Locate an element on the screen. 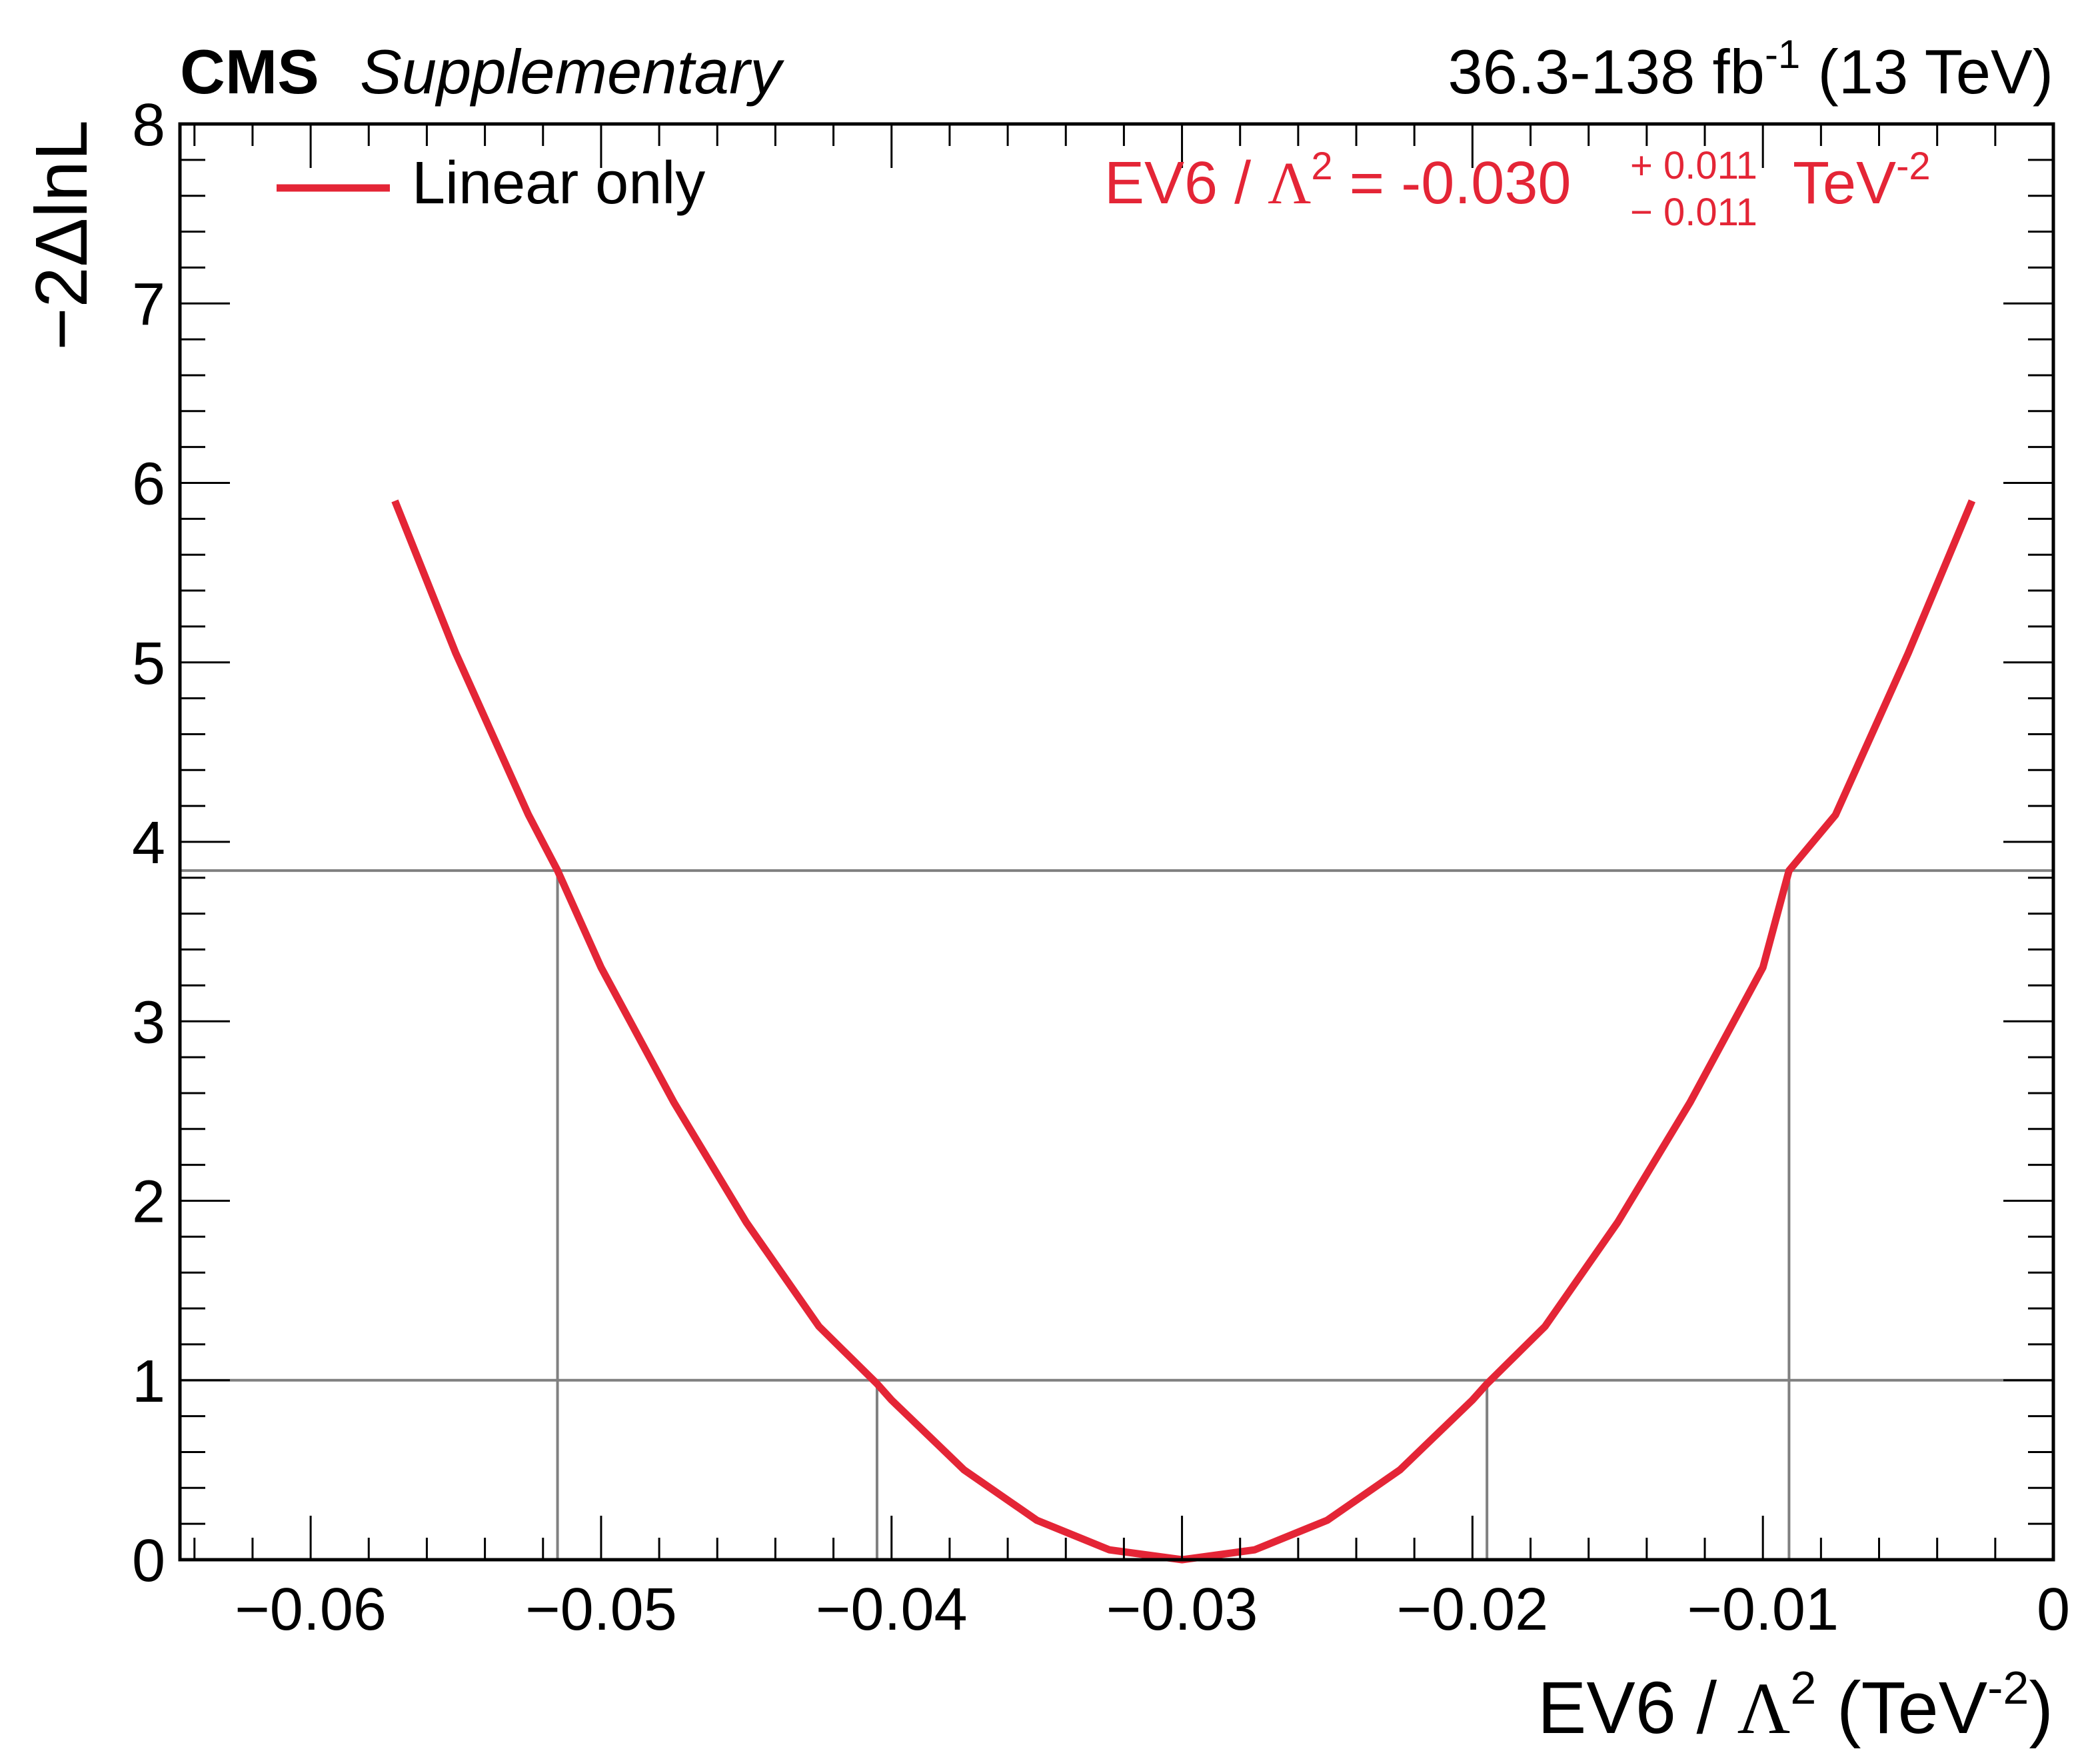 This screenshot has height=1763, width=2100. x-axis-title: EV6 / Λ2 (TeV-2) is located at coordinates (1795, 1706).